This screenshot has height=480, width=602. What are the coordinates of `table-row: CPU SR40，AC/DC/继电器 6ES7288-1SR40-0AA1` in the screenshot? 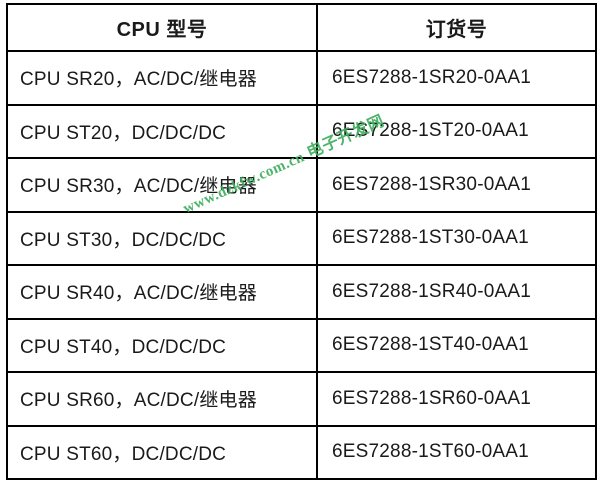 It's located at (301, 292).